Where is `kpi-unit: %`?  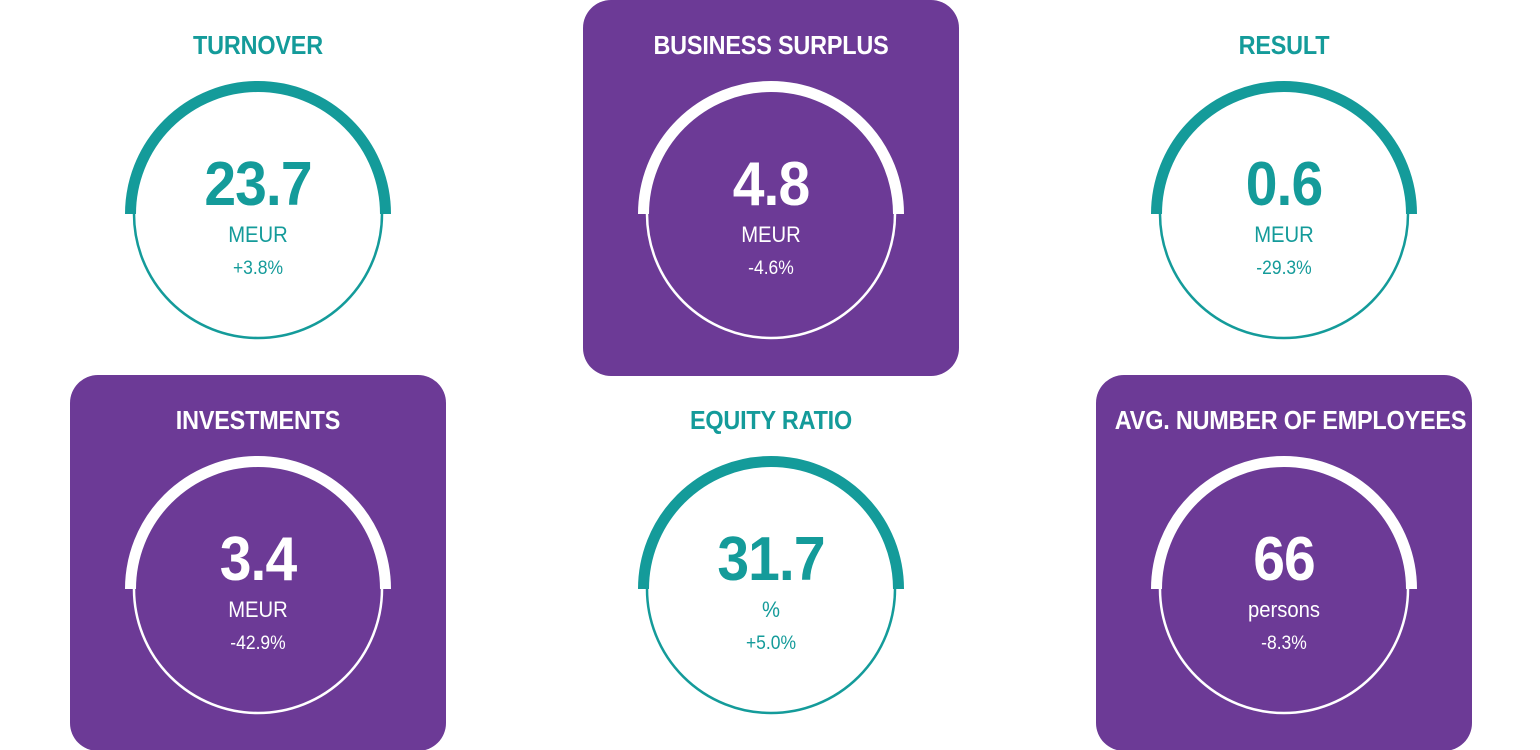
kpi-unit: % is located at coordinates (771, 609).